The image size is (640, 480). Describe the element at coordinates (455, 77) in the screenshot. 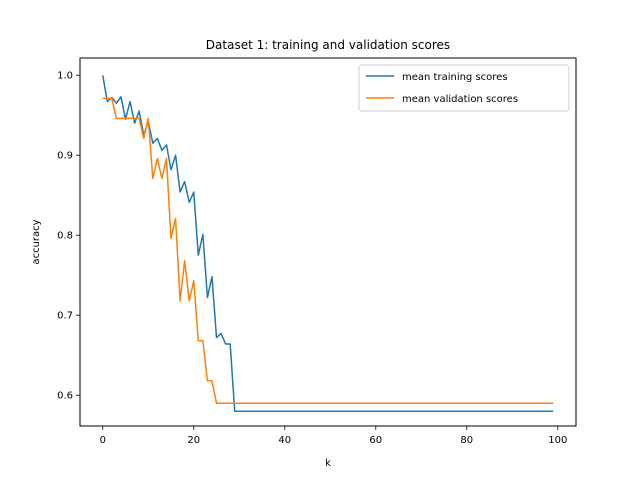

I see `legend-label-training: mean training scores` at that location.